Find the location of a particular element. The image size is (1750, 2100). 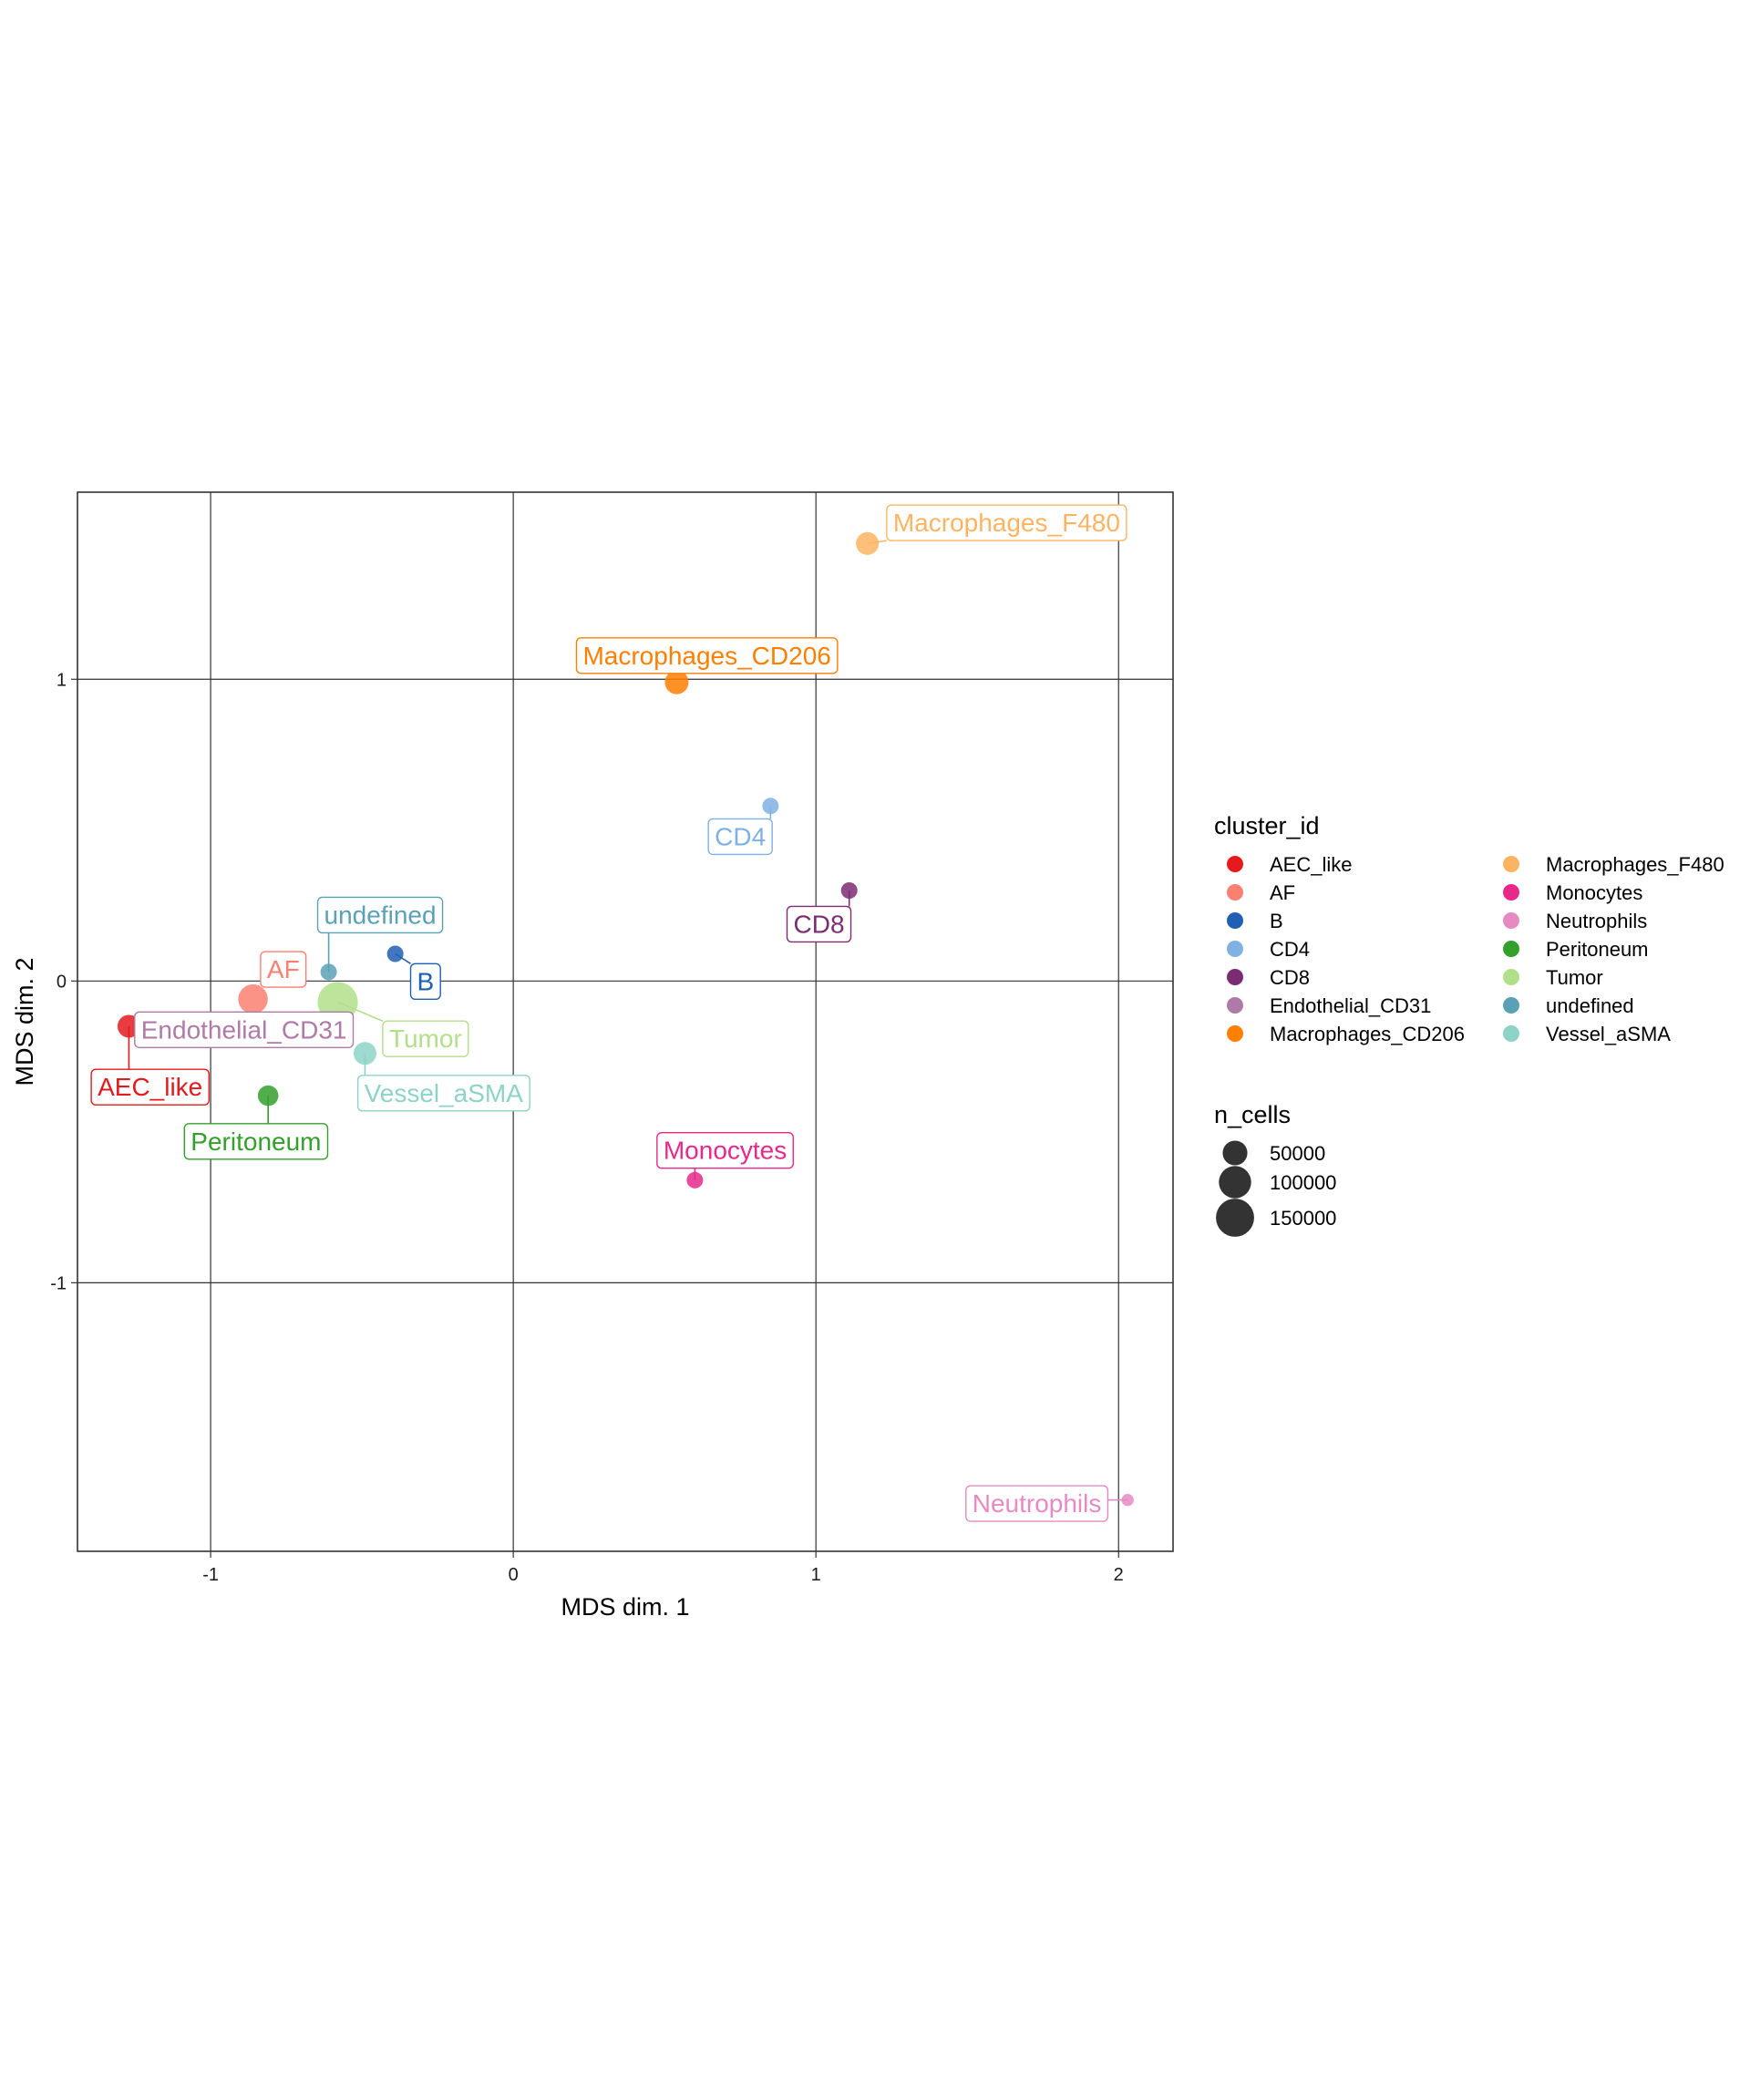

legend-label-endothelial-cd31: Endothelial_CD31 is located at coordinates (1350, 1005).